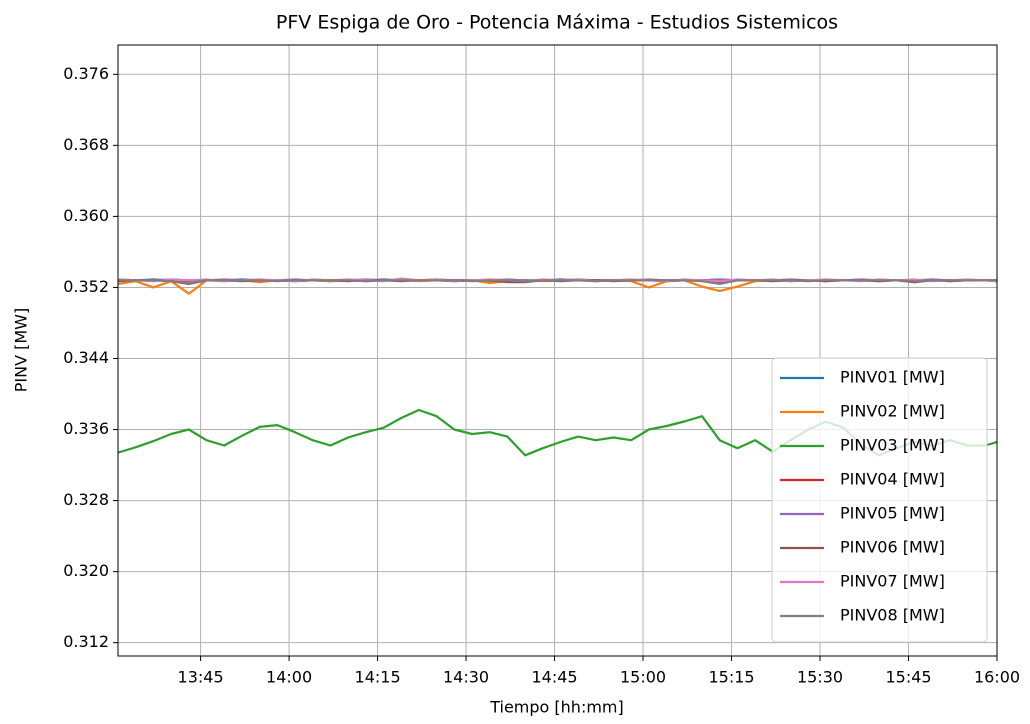  What do you see at coordinates (731, 677) in the screenshot?
I see `x-tick-label: 15:15` at bounding box center [731, 677].